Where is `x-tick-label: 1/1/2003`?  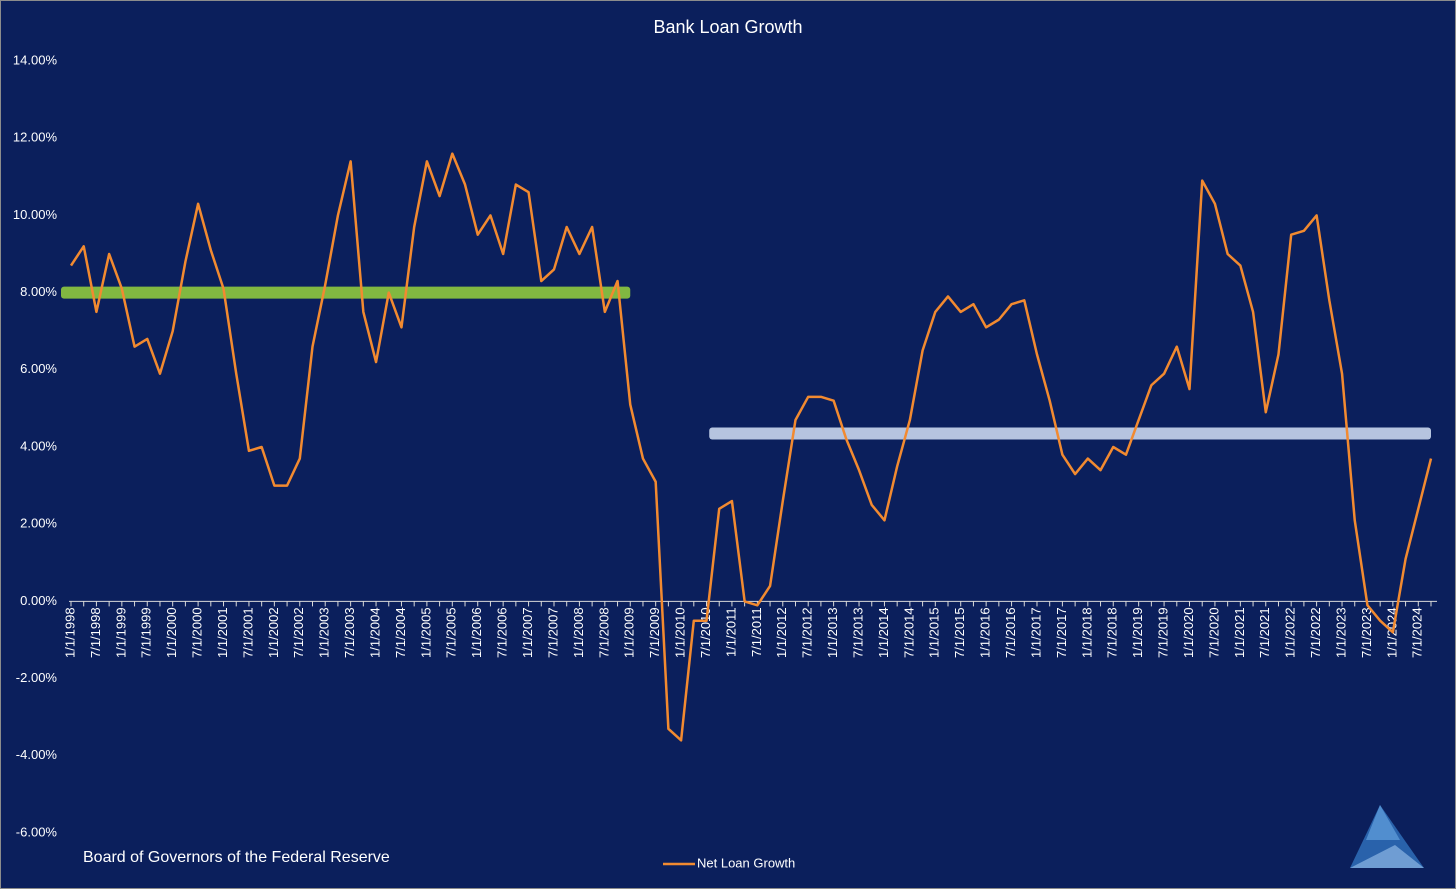 x-tick-label: 1/1/2003 is located at coordinates (324, 632).